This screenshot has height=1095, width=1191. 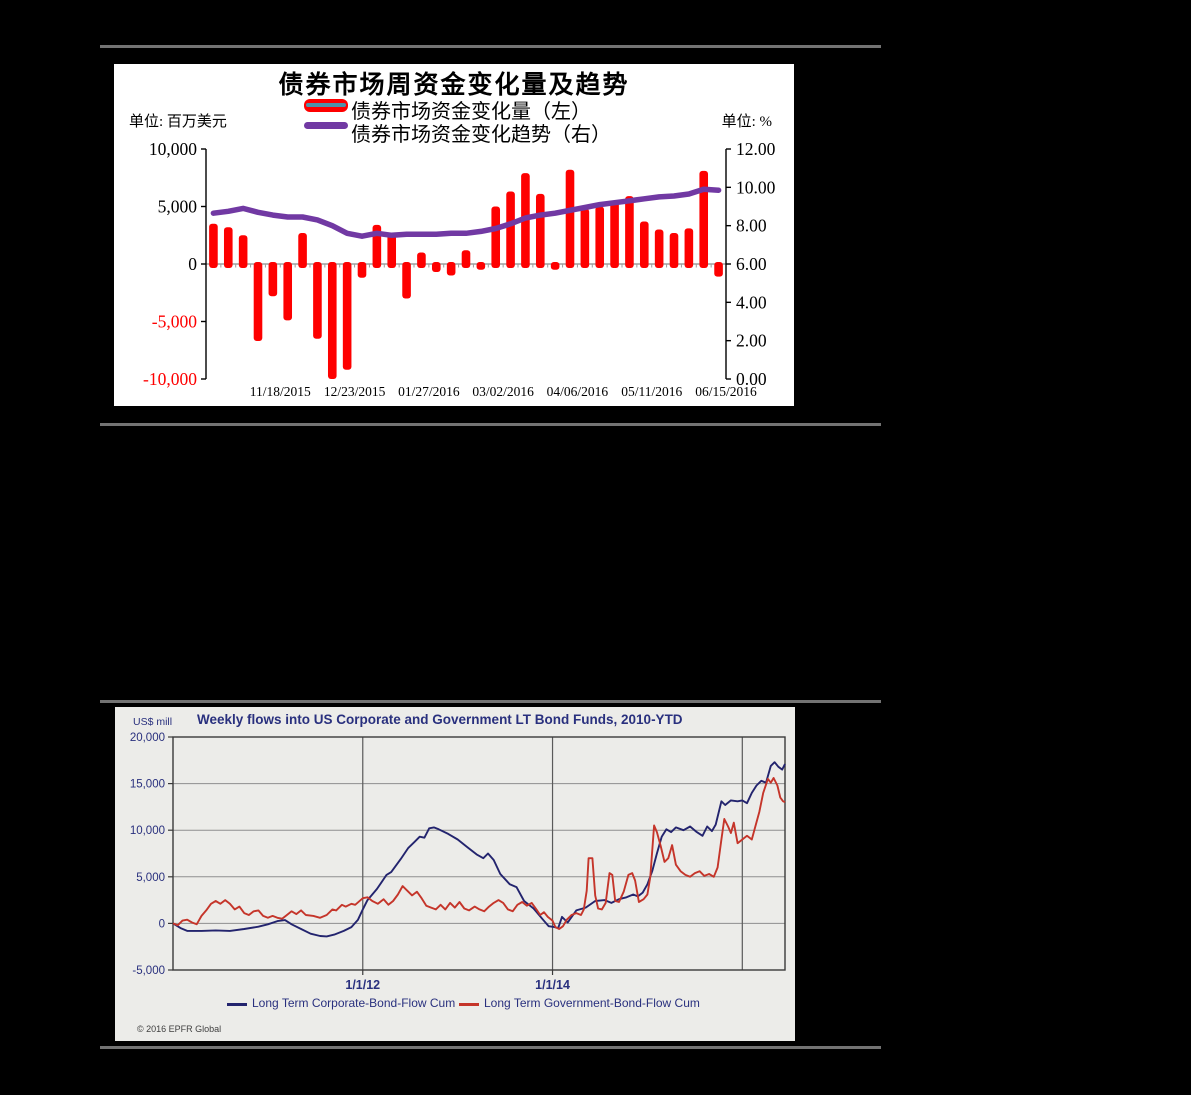 I want to click on svg-text: 0.00, so click(x=751, y=379).